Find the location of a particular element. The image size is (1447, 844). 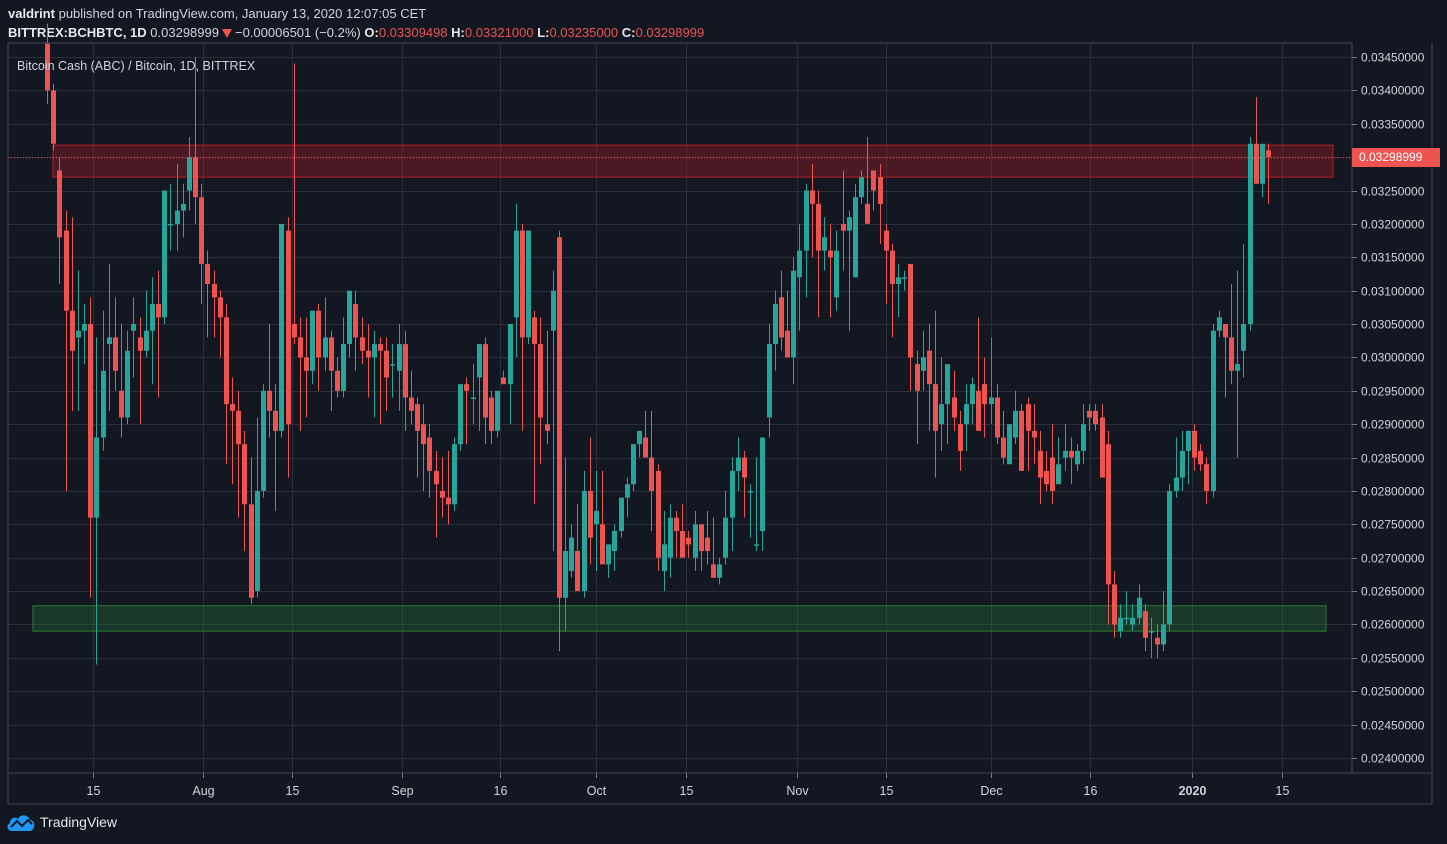

tradingview-brand: TradingView is located at coordinates (61, 822).